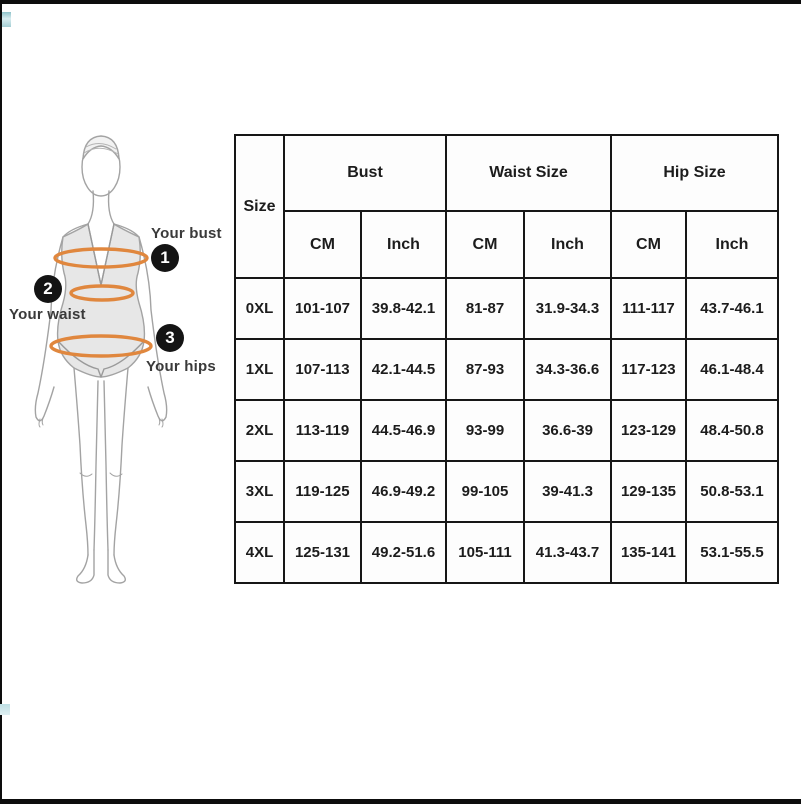 The height and width of the screenshot is (804, 801). Describe the element at coordinates (648, 491) in the screenshot. I see `hip-cm-cell: 129-135` at that location.